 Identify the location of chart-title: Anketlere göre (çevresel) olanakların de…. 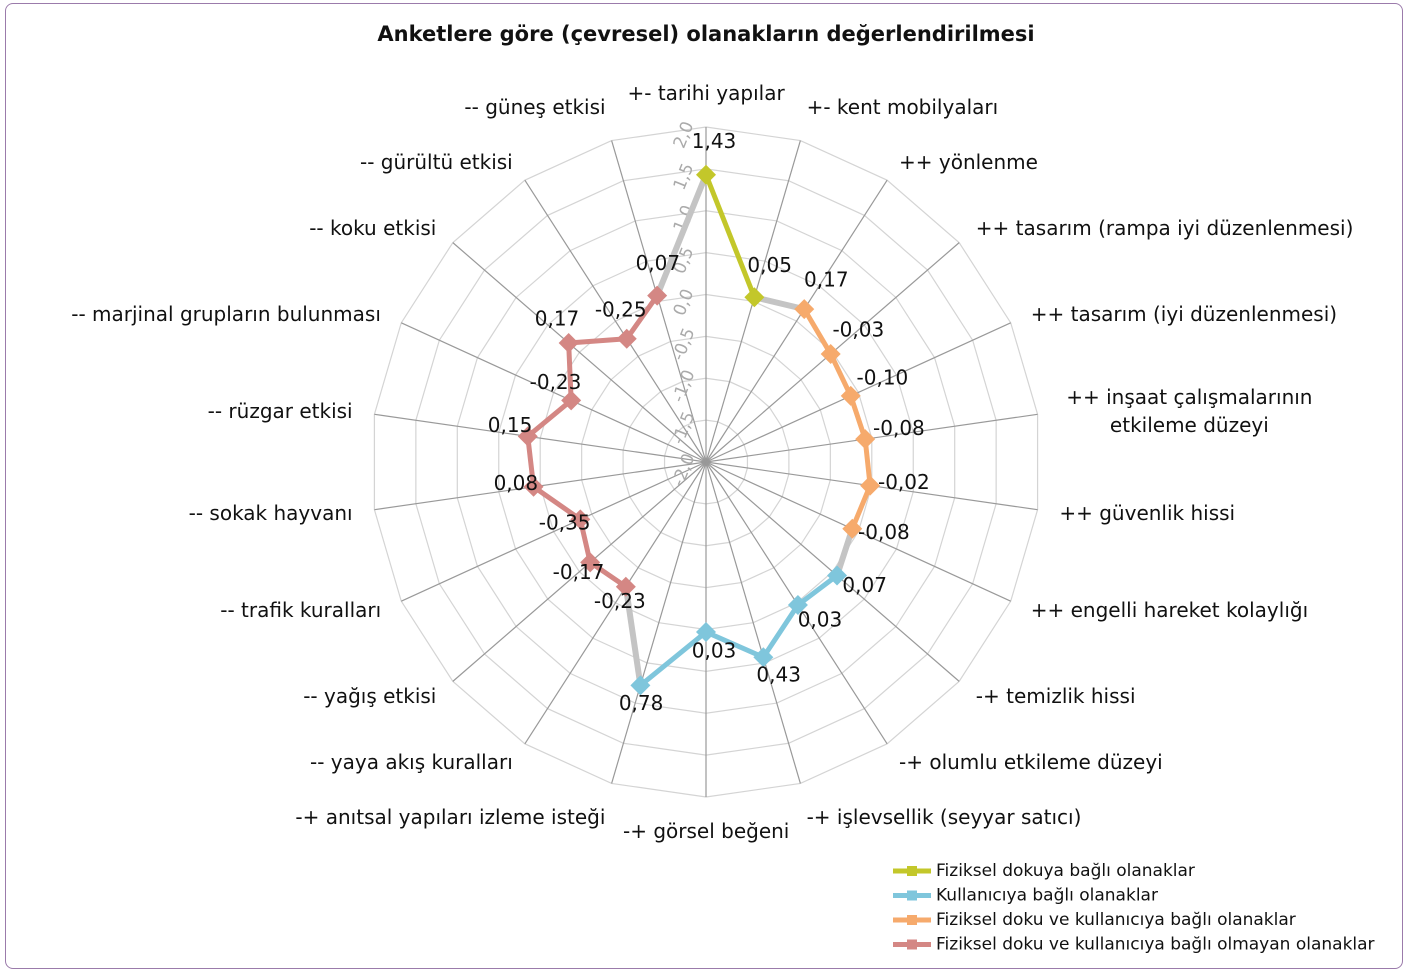
(705, 34).